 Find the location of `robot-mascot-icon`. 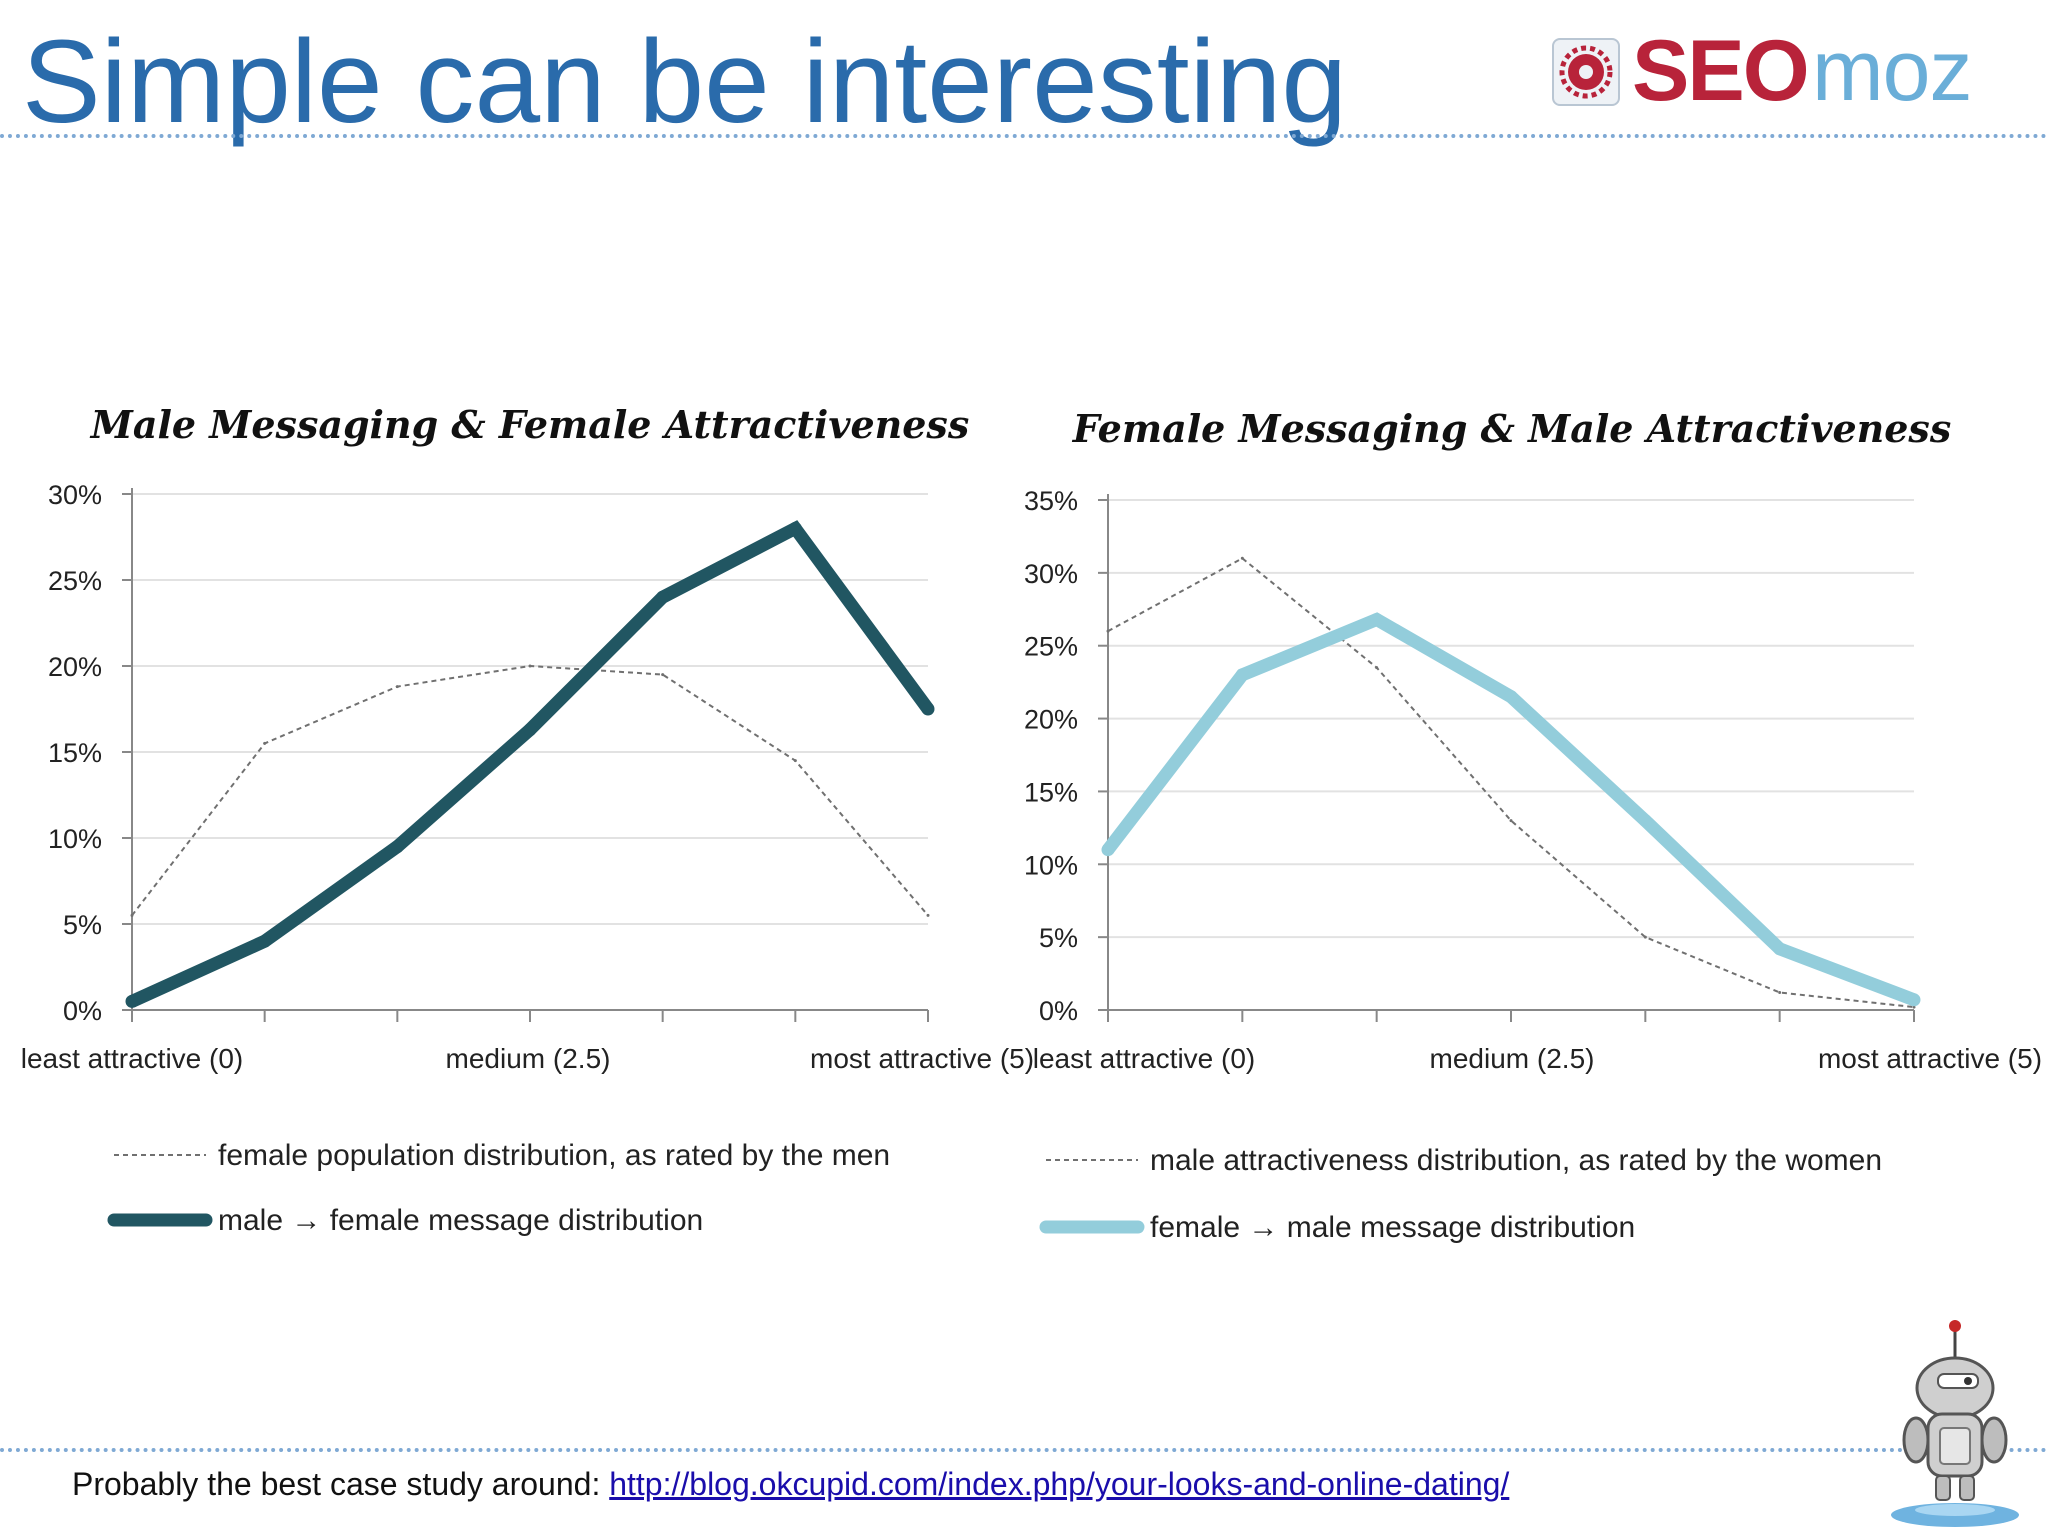

robot-mascot-icon is located at coordinates (1955, 1423).